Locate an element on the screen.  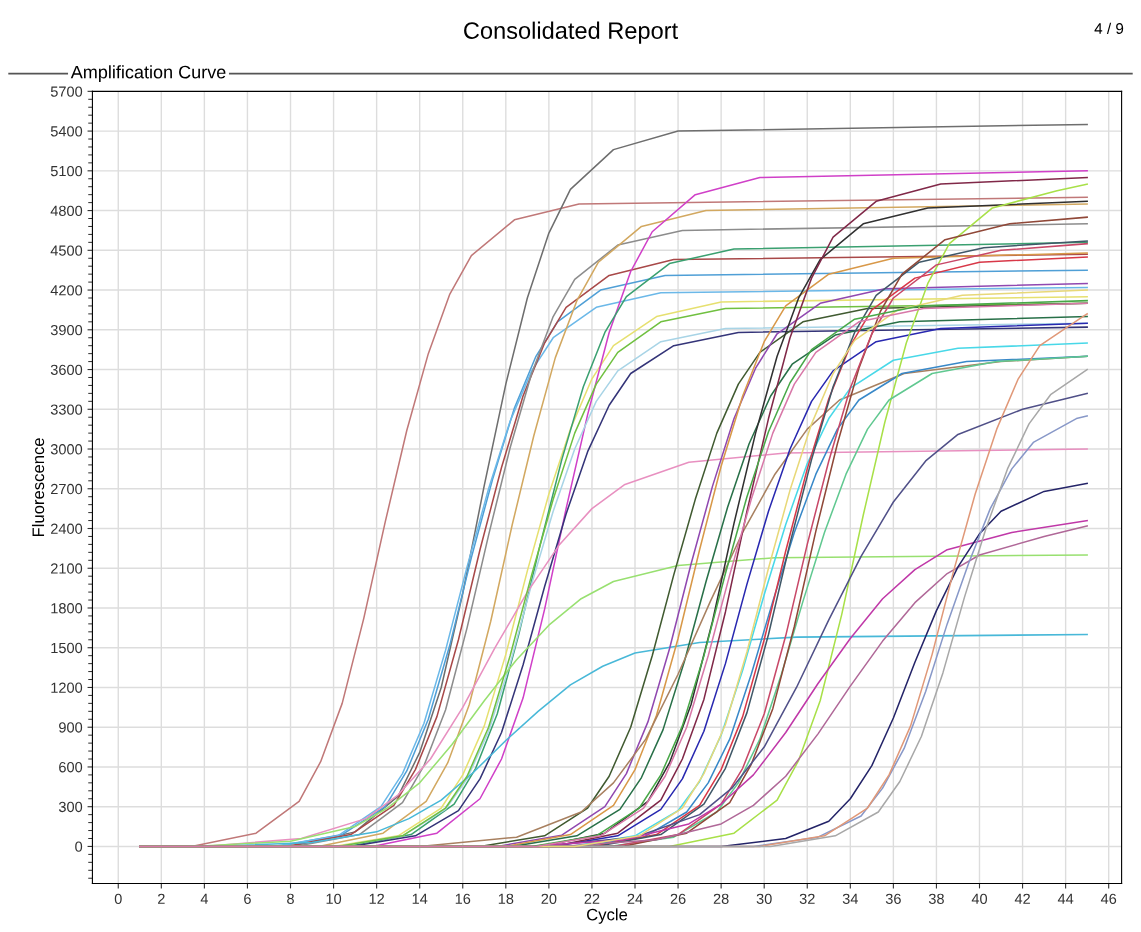
chart-subtitle: Amplification Curve is located at coordinates (148, 74).